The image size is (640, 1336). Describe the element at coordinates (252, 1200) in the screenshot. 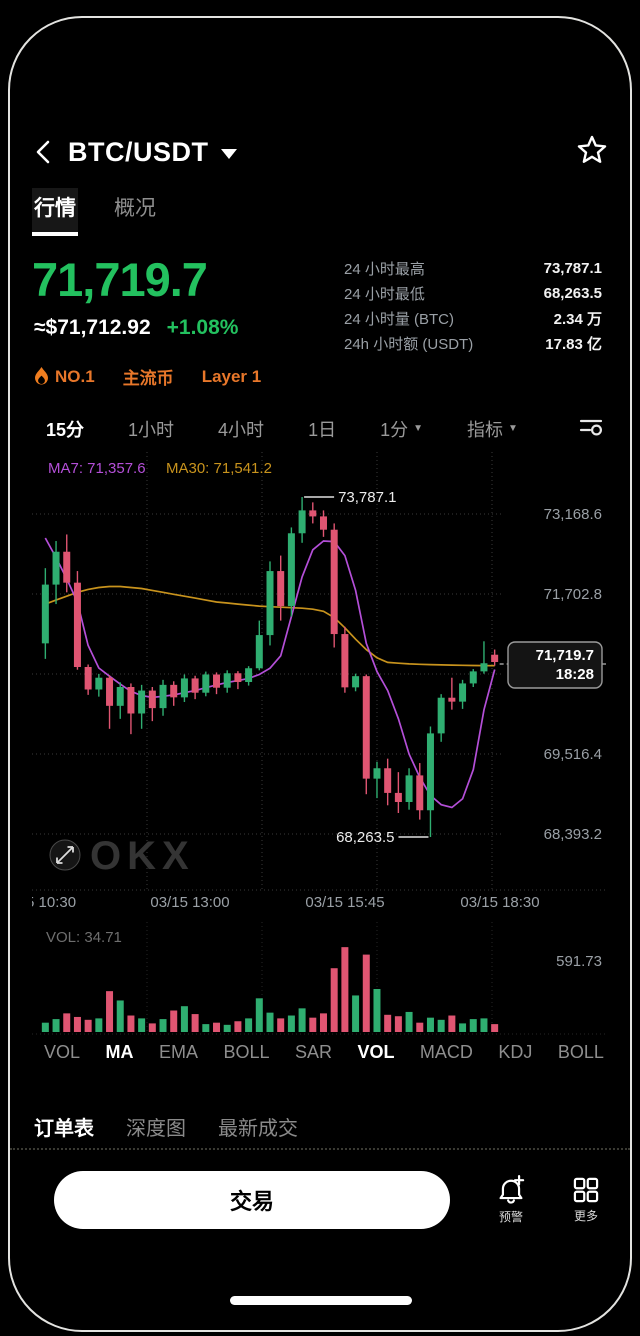

I see `trade-button: 交易` at that location.